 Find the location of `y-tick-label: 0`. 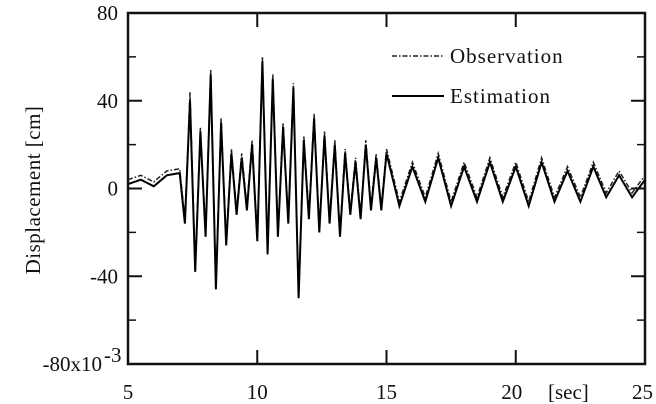

y-tick-label: 0 is located at coordinates (113, 189).